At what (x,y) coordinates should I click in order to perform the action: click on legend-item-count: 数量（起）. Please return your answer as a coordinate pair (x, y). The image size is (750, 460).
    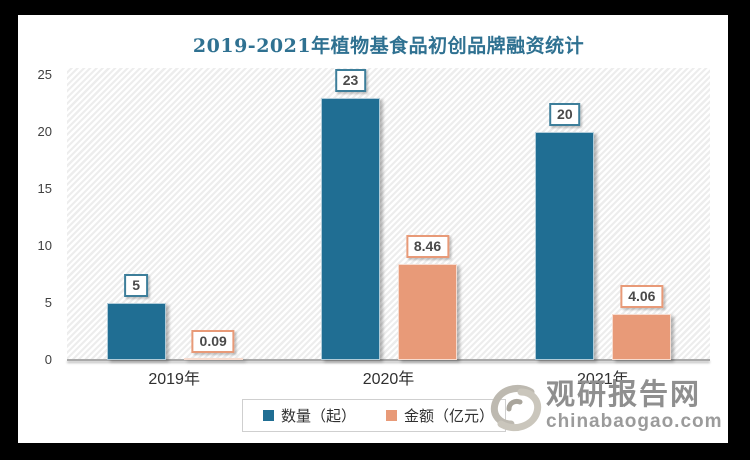
    Looking at the image, I should click on (309, 415).